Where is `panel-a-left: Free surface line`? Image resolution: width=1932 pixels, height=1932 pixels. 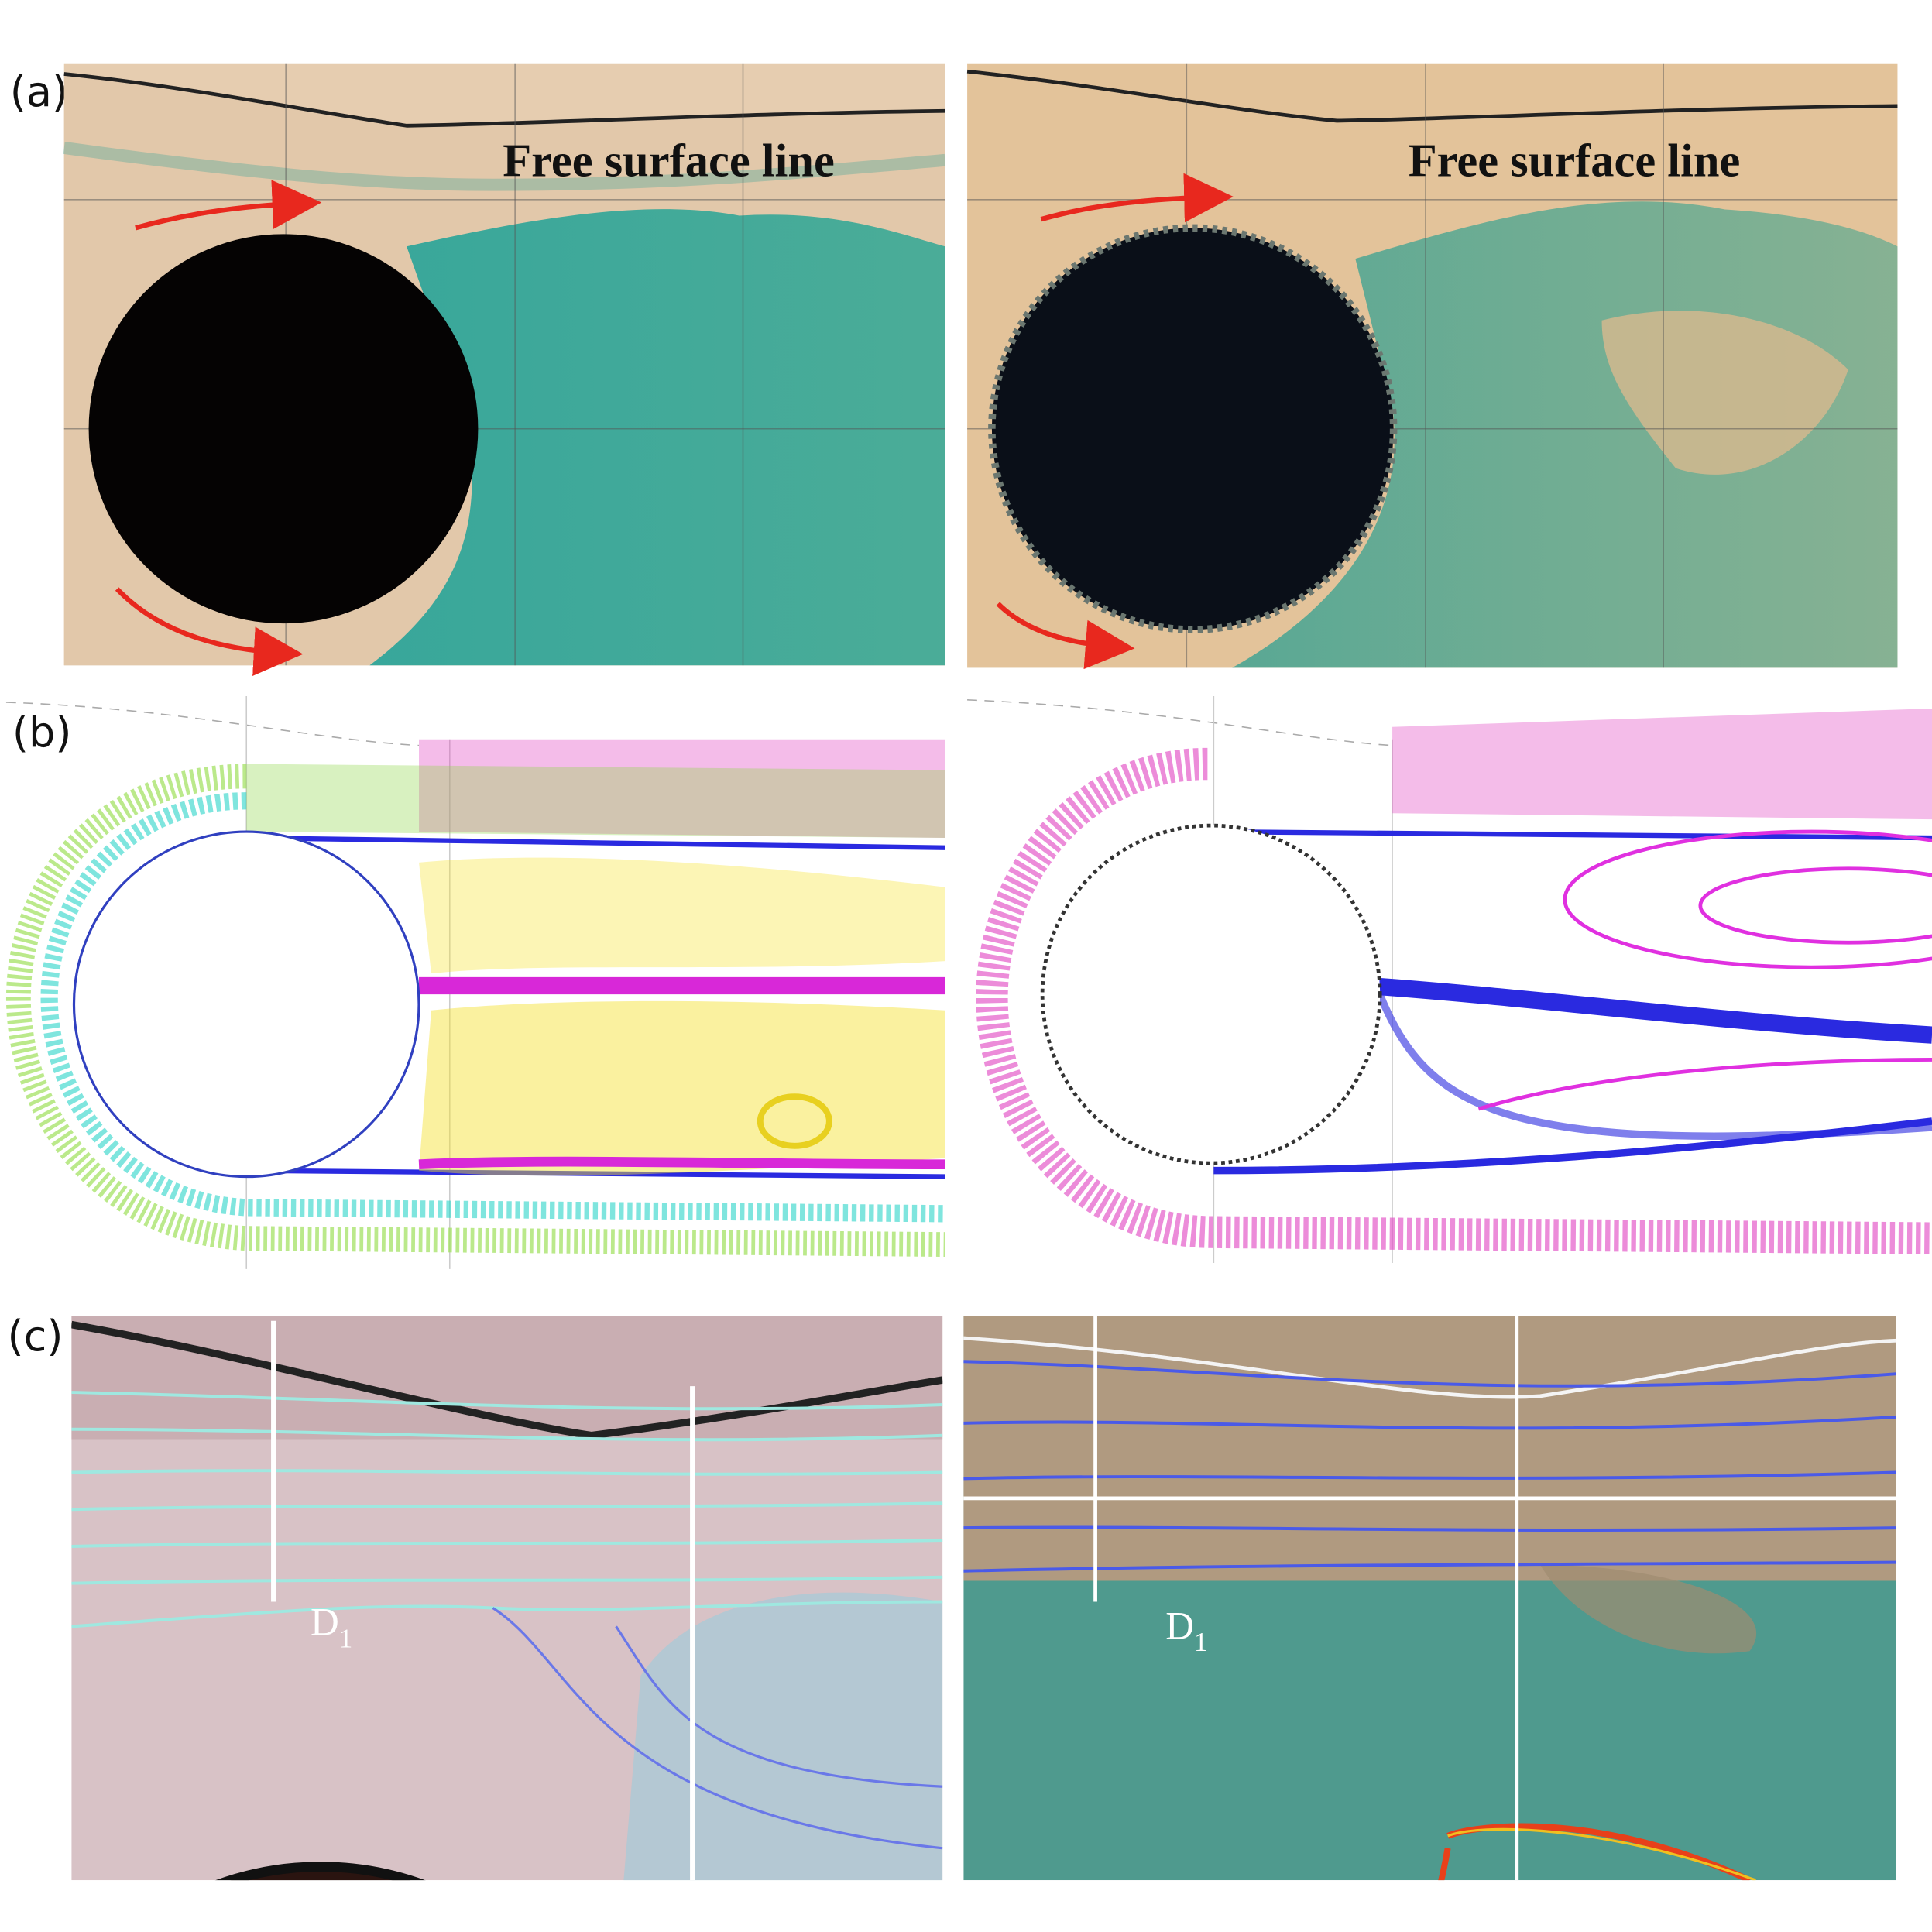
panel-a-left: Free surface line is located at coordinates (504, 369).